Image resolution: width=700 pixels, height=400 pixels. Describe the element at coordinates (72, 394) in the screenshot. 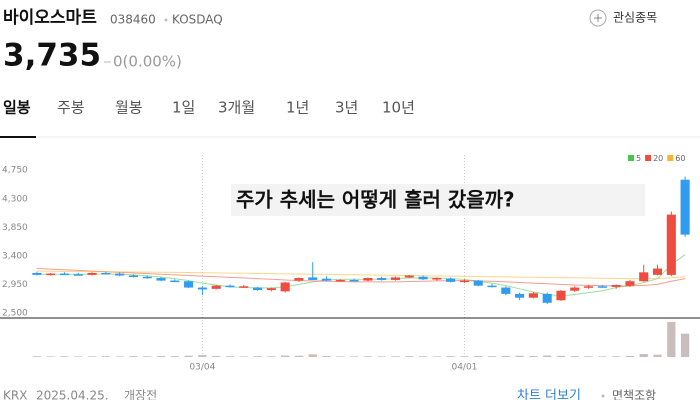

I see `date: 2025.04.25.` at that location.